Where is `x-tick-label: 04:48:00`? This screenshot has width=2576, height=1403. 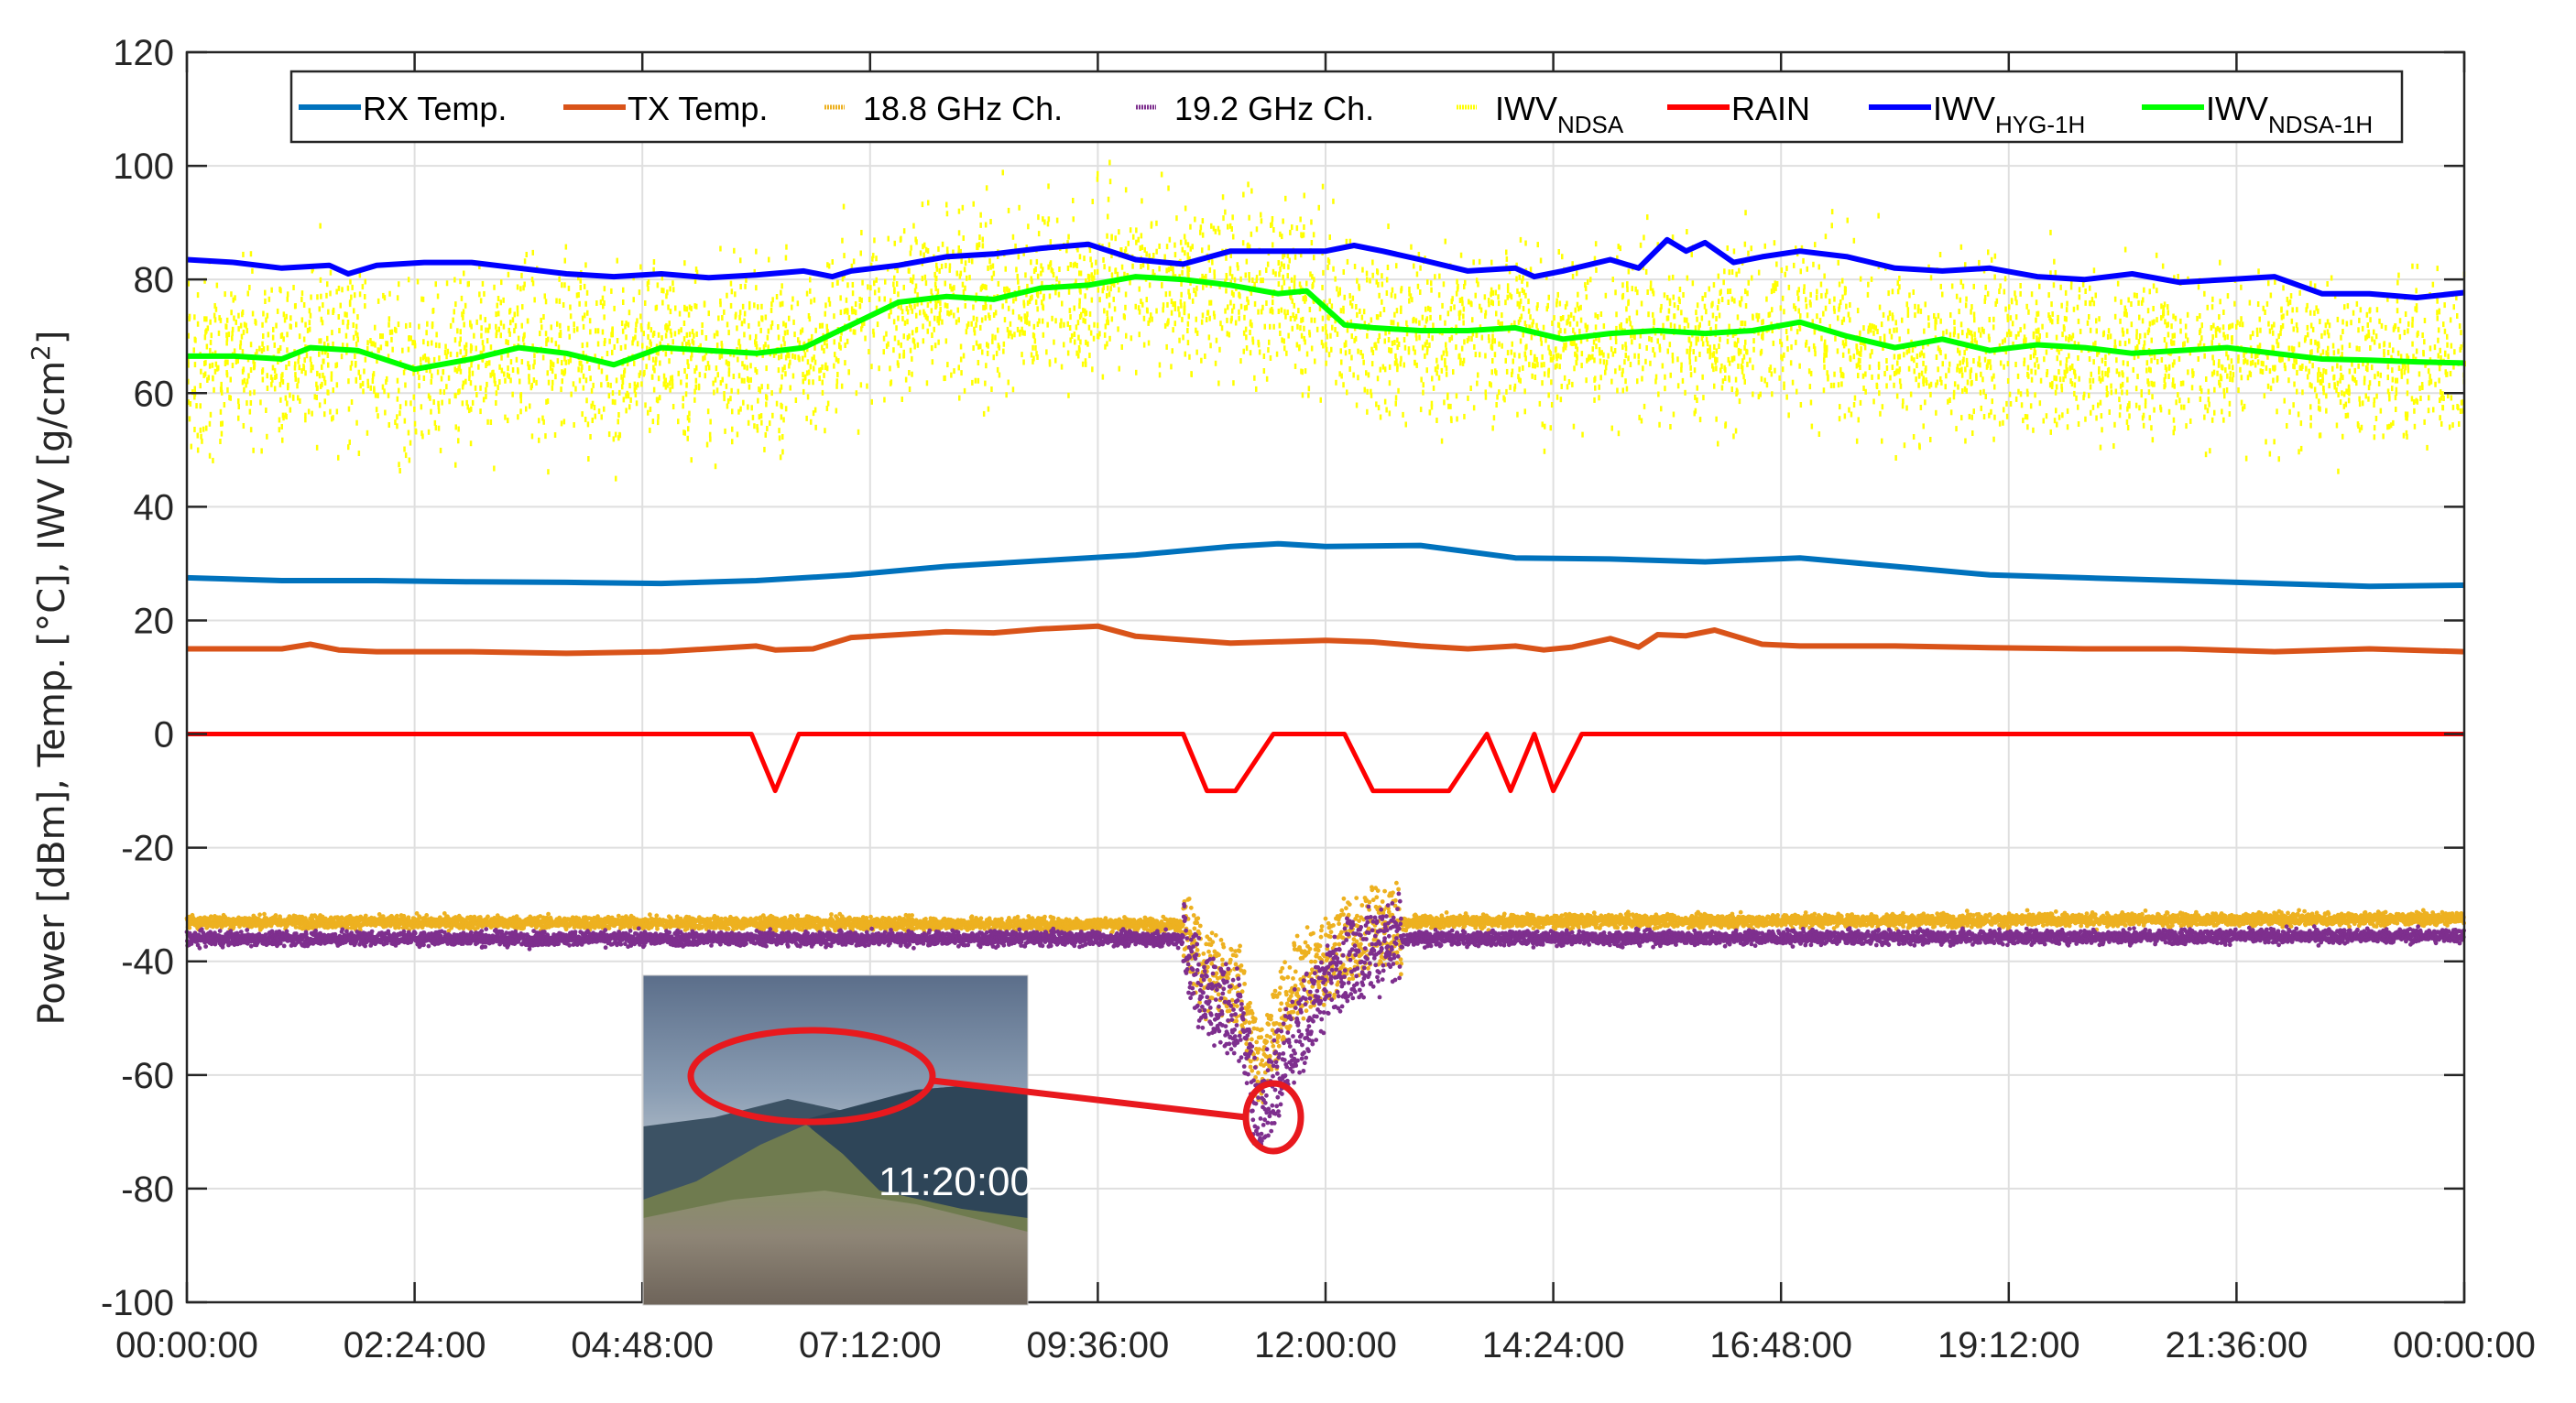
x-tick-label: 04:48:00 is located at coordinates (643, 1345).